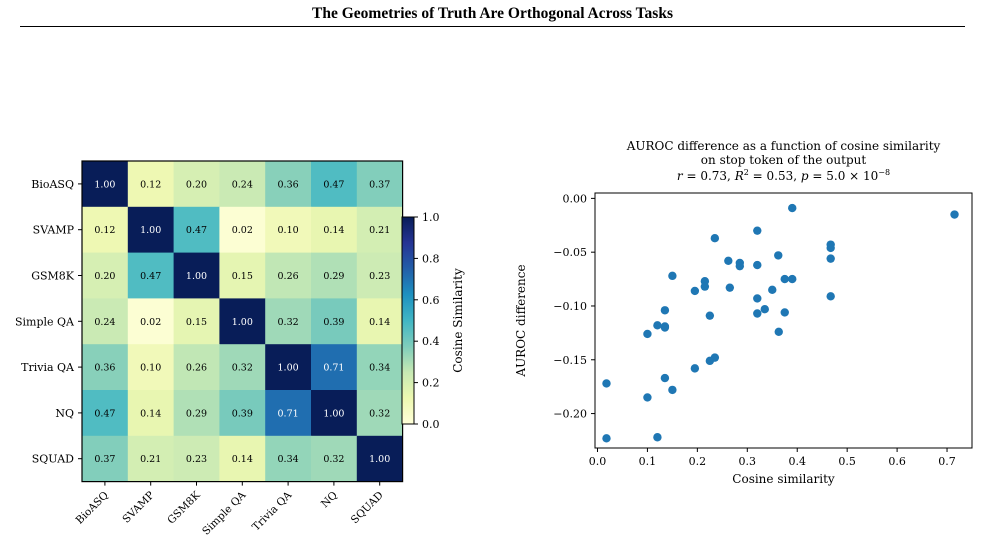 The image size is (985, 537). I want to click on heatmap-col-label: Simple QA, so click(224, 513).